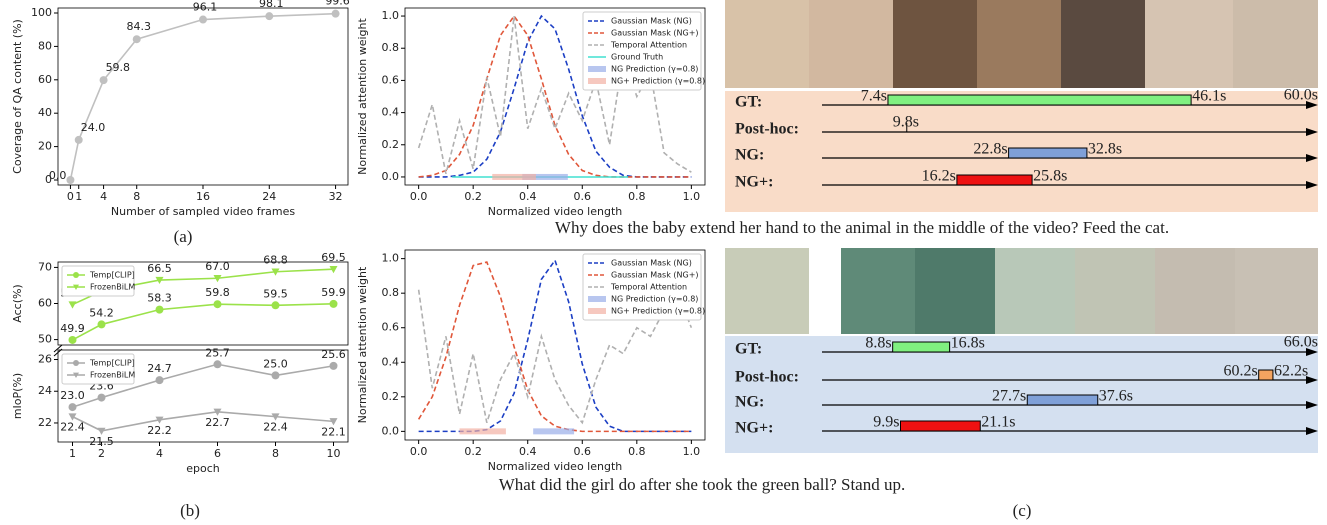  Describe the element at coordinates (658, 81) in the screenshot. I see `legend-label: NG+ Prediction (γ=0.8)` at that location.